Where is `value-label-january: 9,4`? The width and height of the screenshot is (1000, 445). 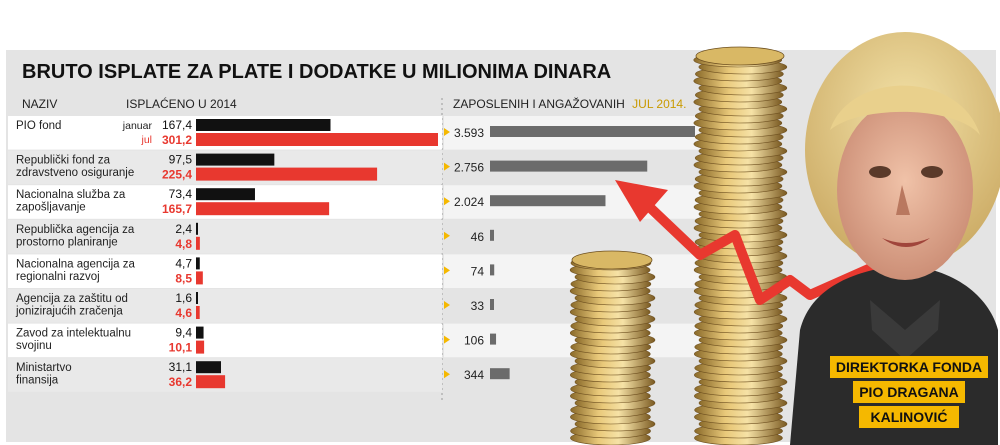 value-label-january: 9,4 is located at coordinates (183, 333).